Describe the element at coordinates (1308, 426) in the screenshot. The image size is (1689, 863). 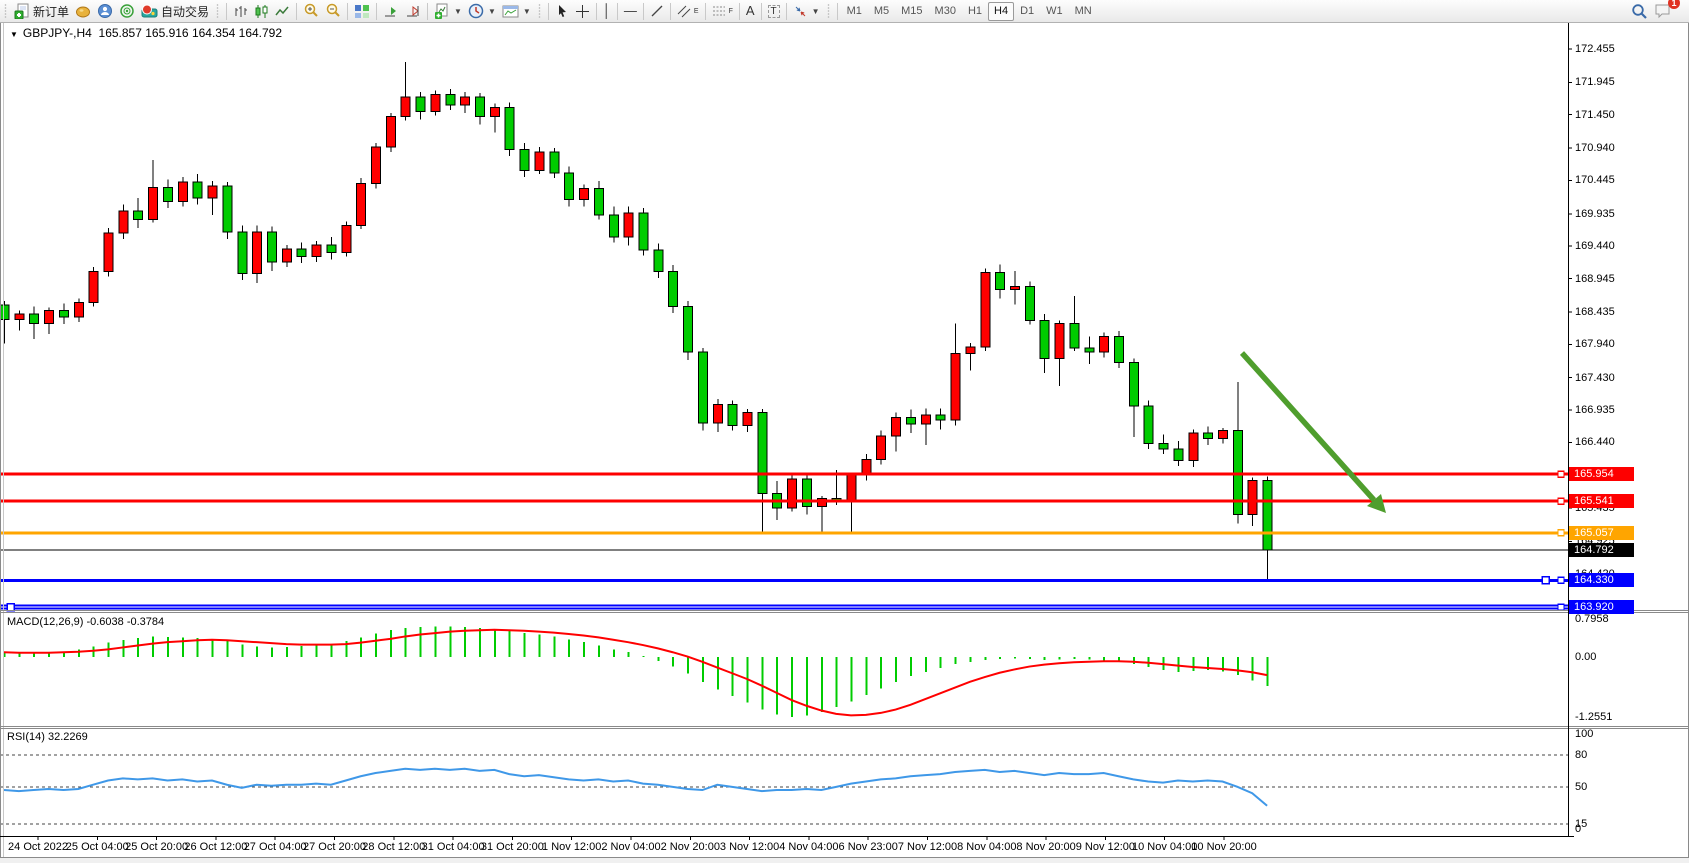
I see `arrow-shaft` at that location.